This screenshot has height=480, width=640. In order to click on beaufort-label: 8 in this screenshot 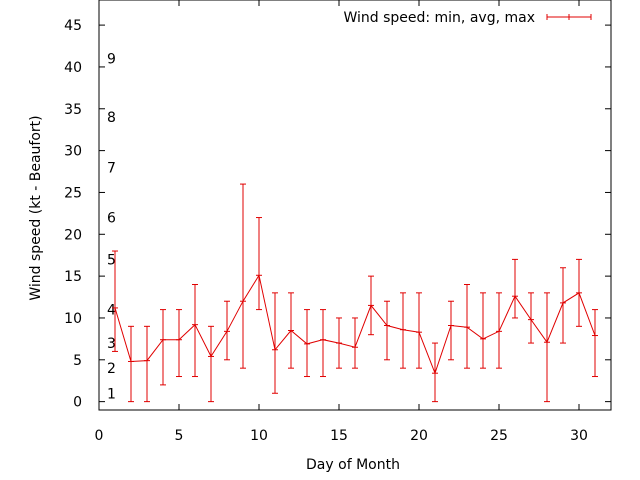, I will do `click(111, 118)`.